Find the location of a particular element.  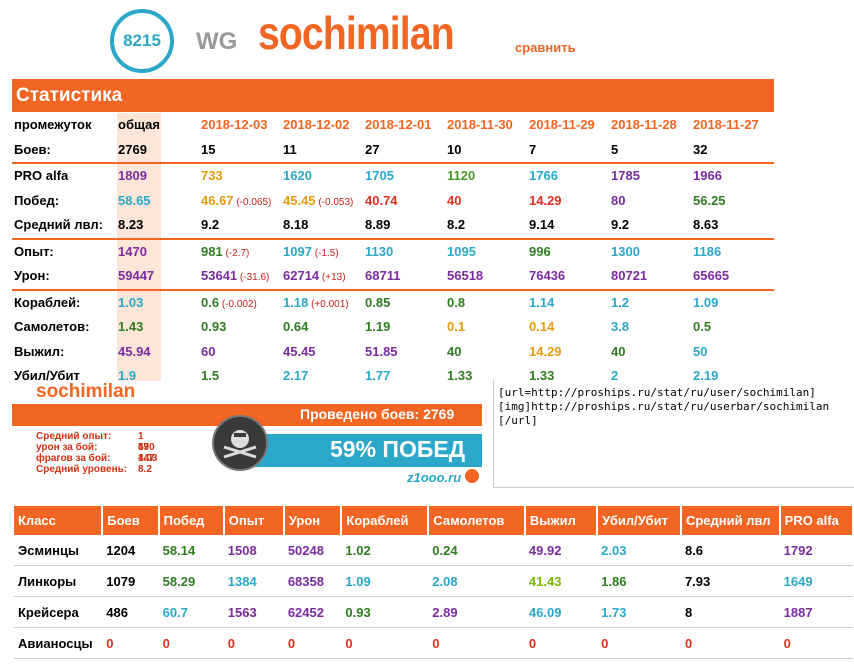

class-table-header-cell: Опыт is located at coordinates (254, 520).